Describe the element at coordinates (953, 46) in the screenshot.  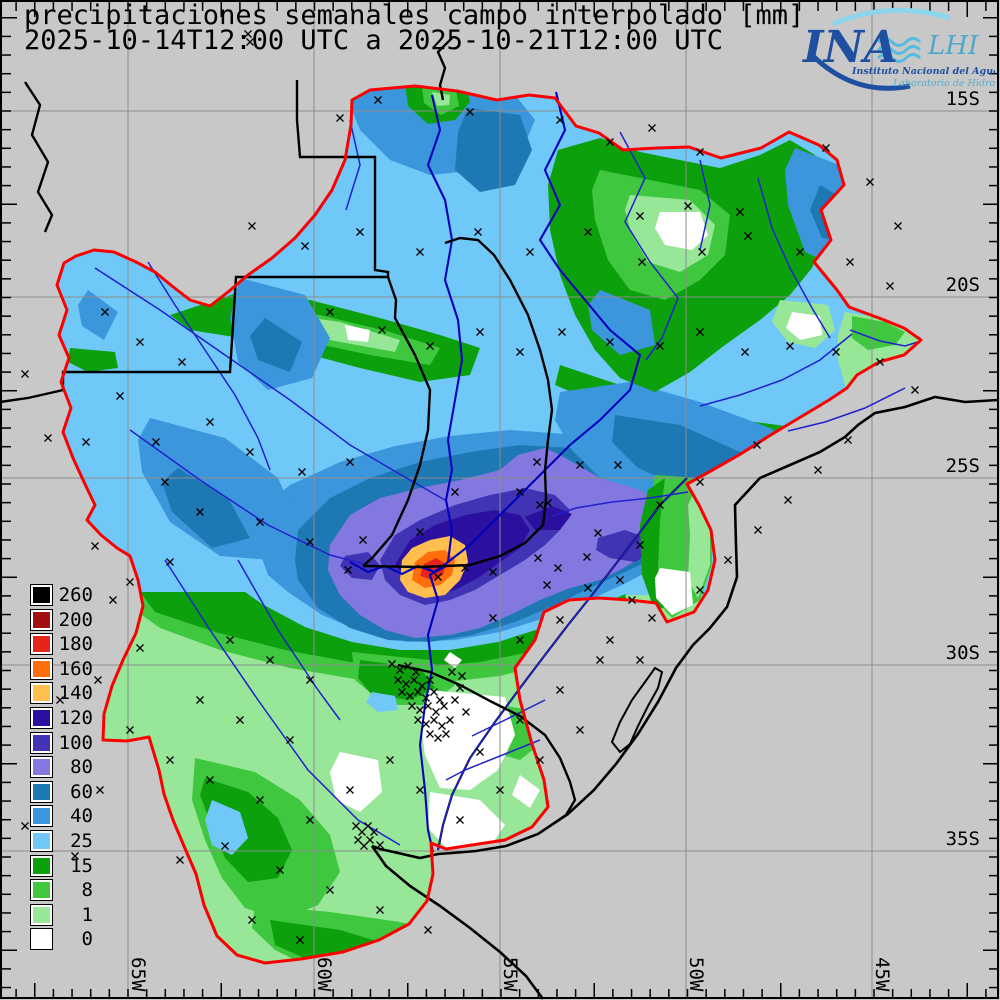
I see `logo-lab: LHI` at that location.